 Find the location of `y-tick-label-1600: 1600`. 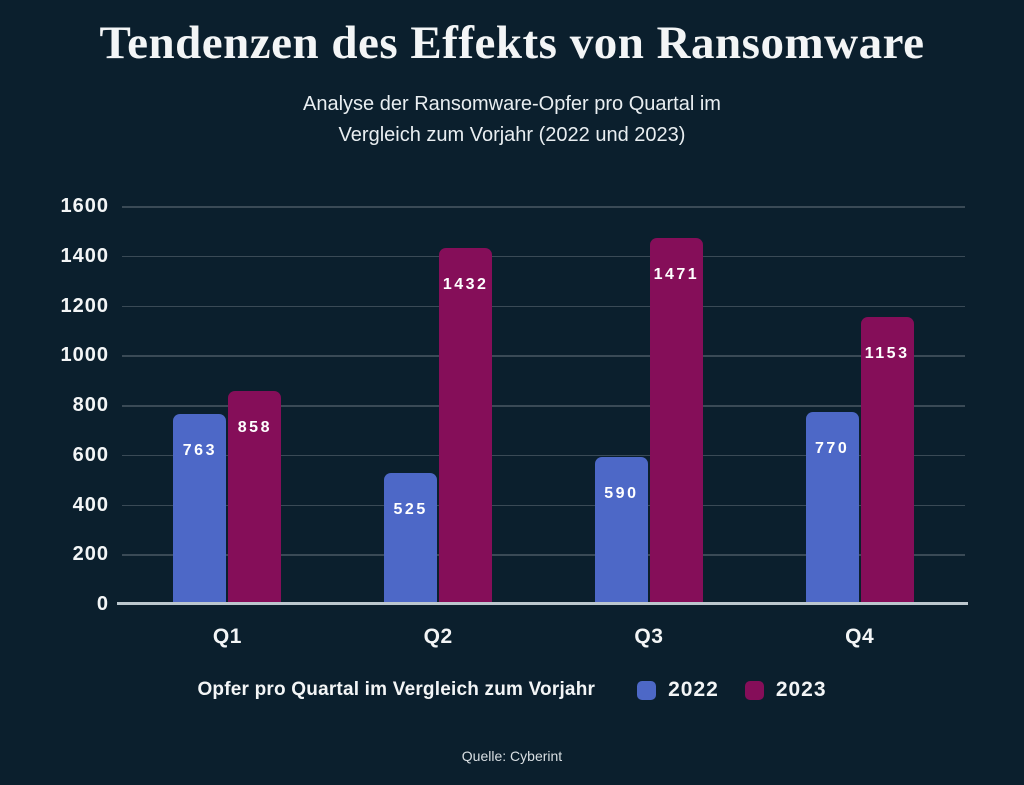

y-tick-label-1600: 1600 is located at coordinates (84, 206).